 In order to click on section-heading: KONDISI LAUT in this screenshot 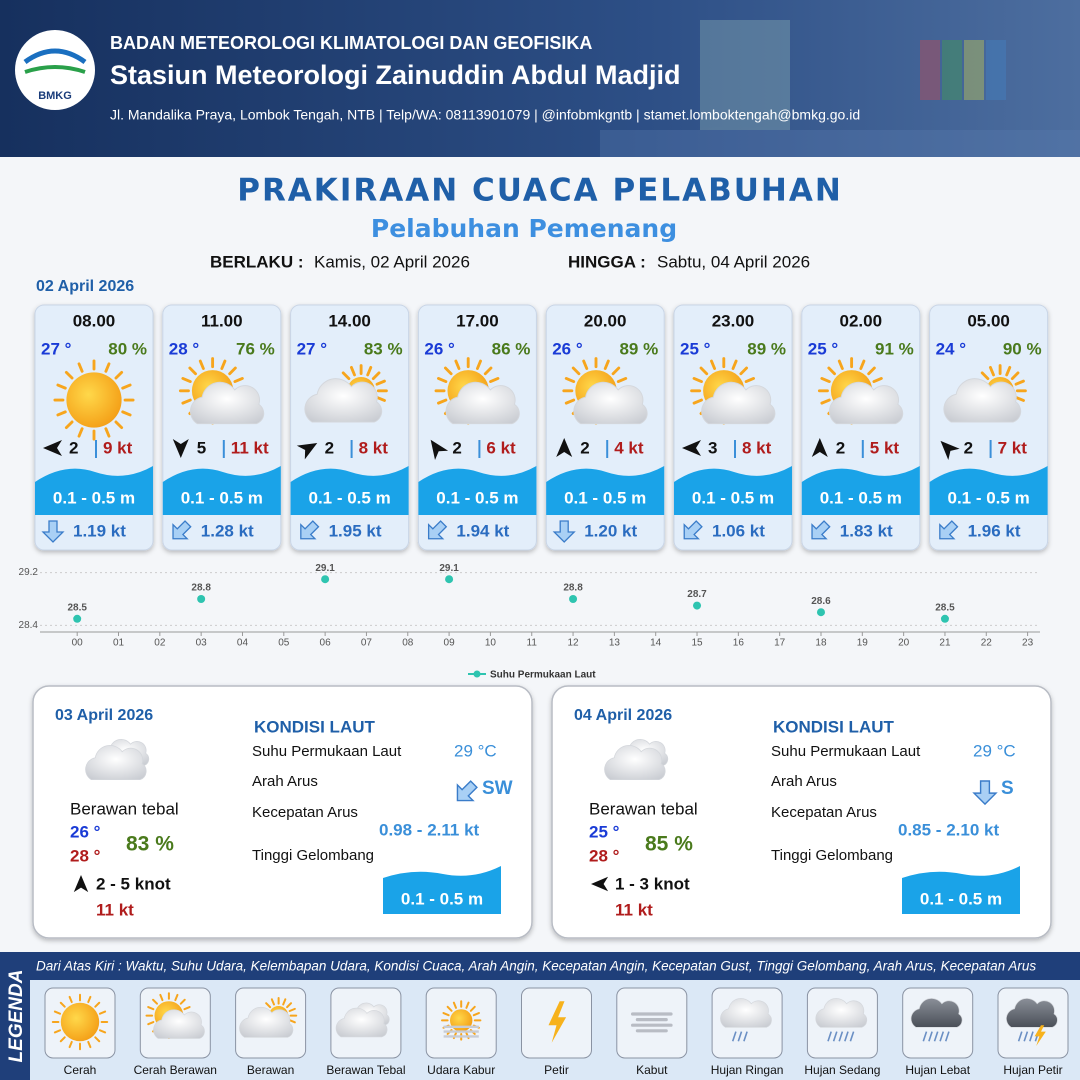, I will do `click(834, 726)`.